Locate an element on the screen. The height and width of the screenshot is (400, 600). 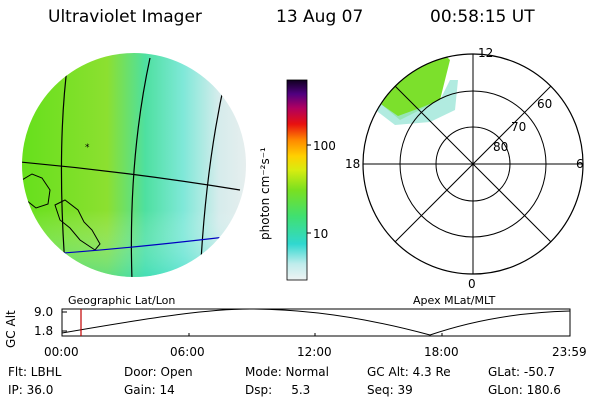
alt-xtick-2359: 23:59 is located at coordinates (569, 352).